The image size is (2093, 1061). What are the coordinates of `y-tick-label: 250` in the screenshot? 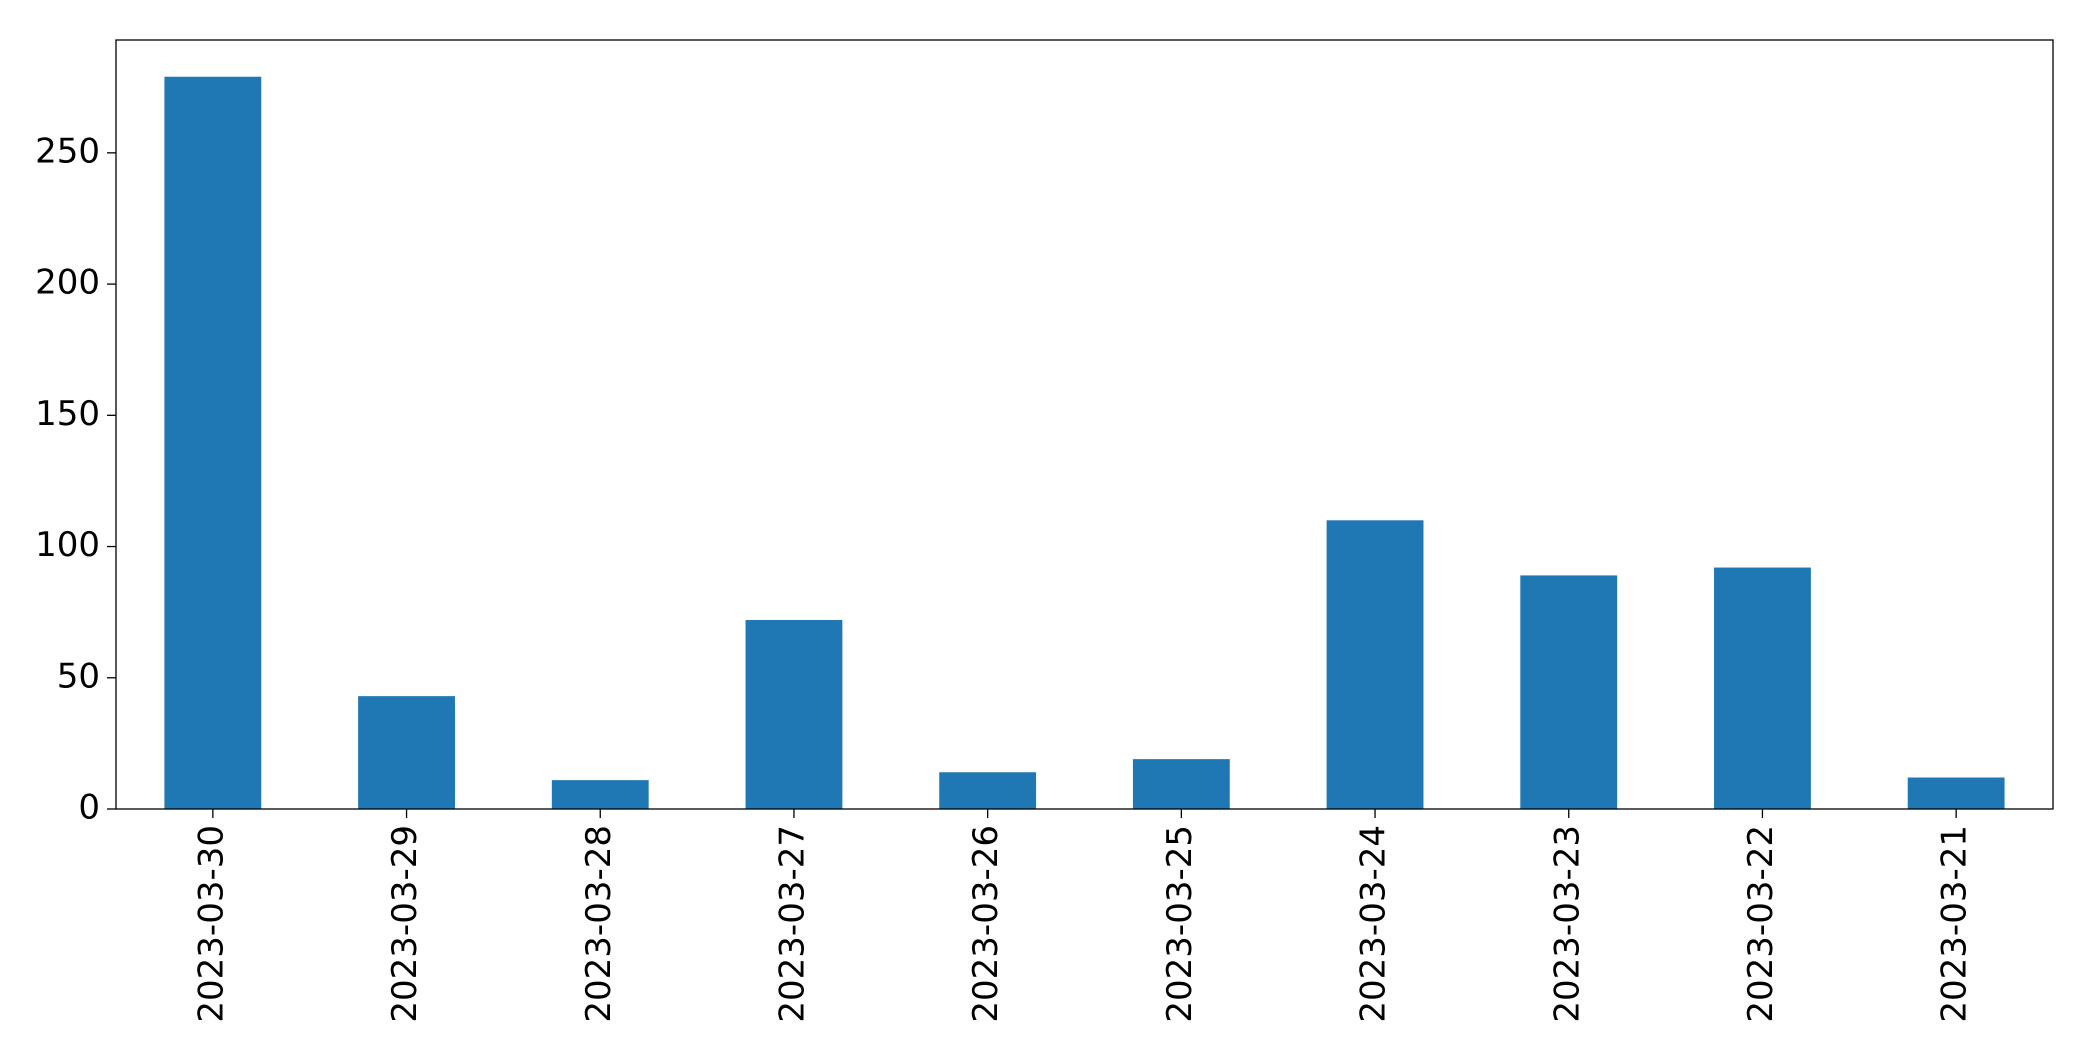 It's located at (67, 151).